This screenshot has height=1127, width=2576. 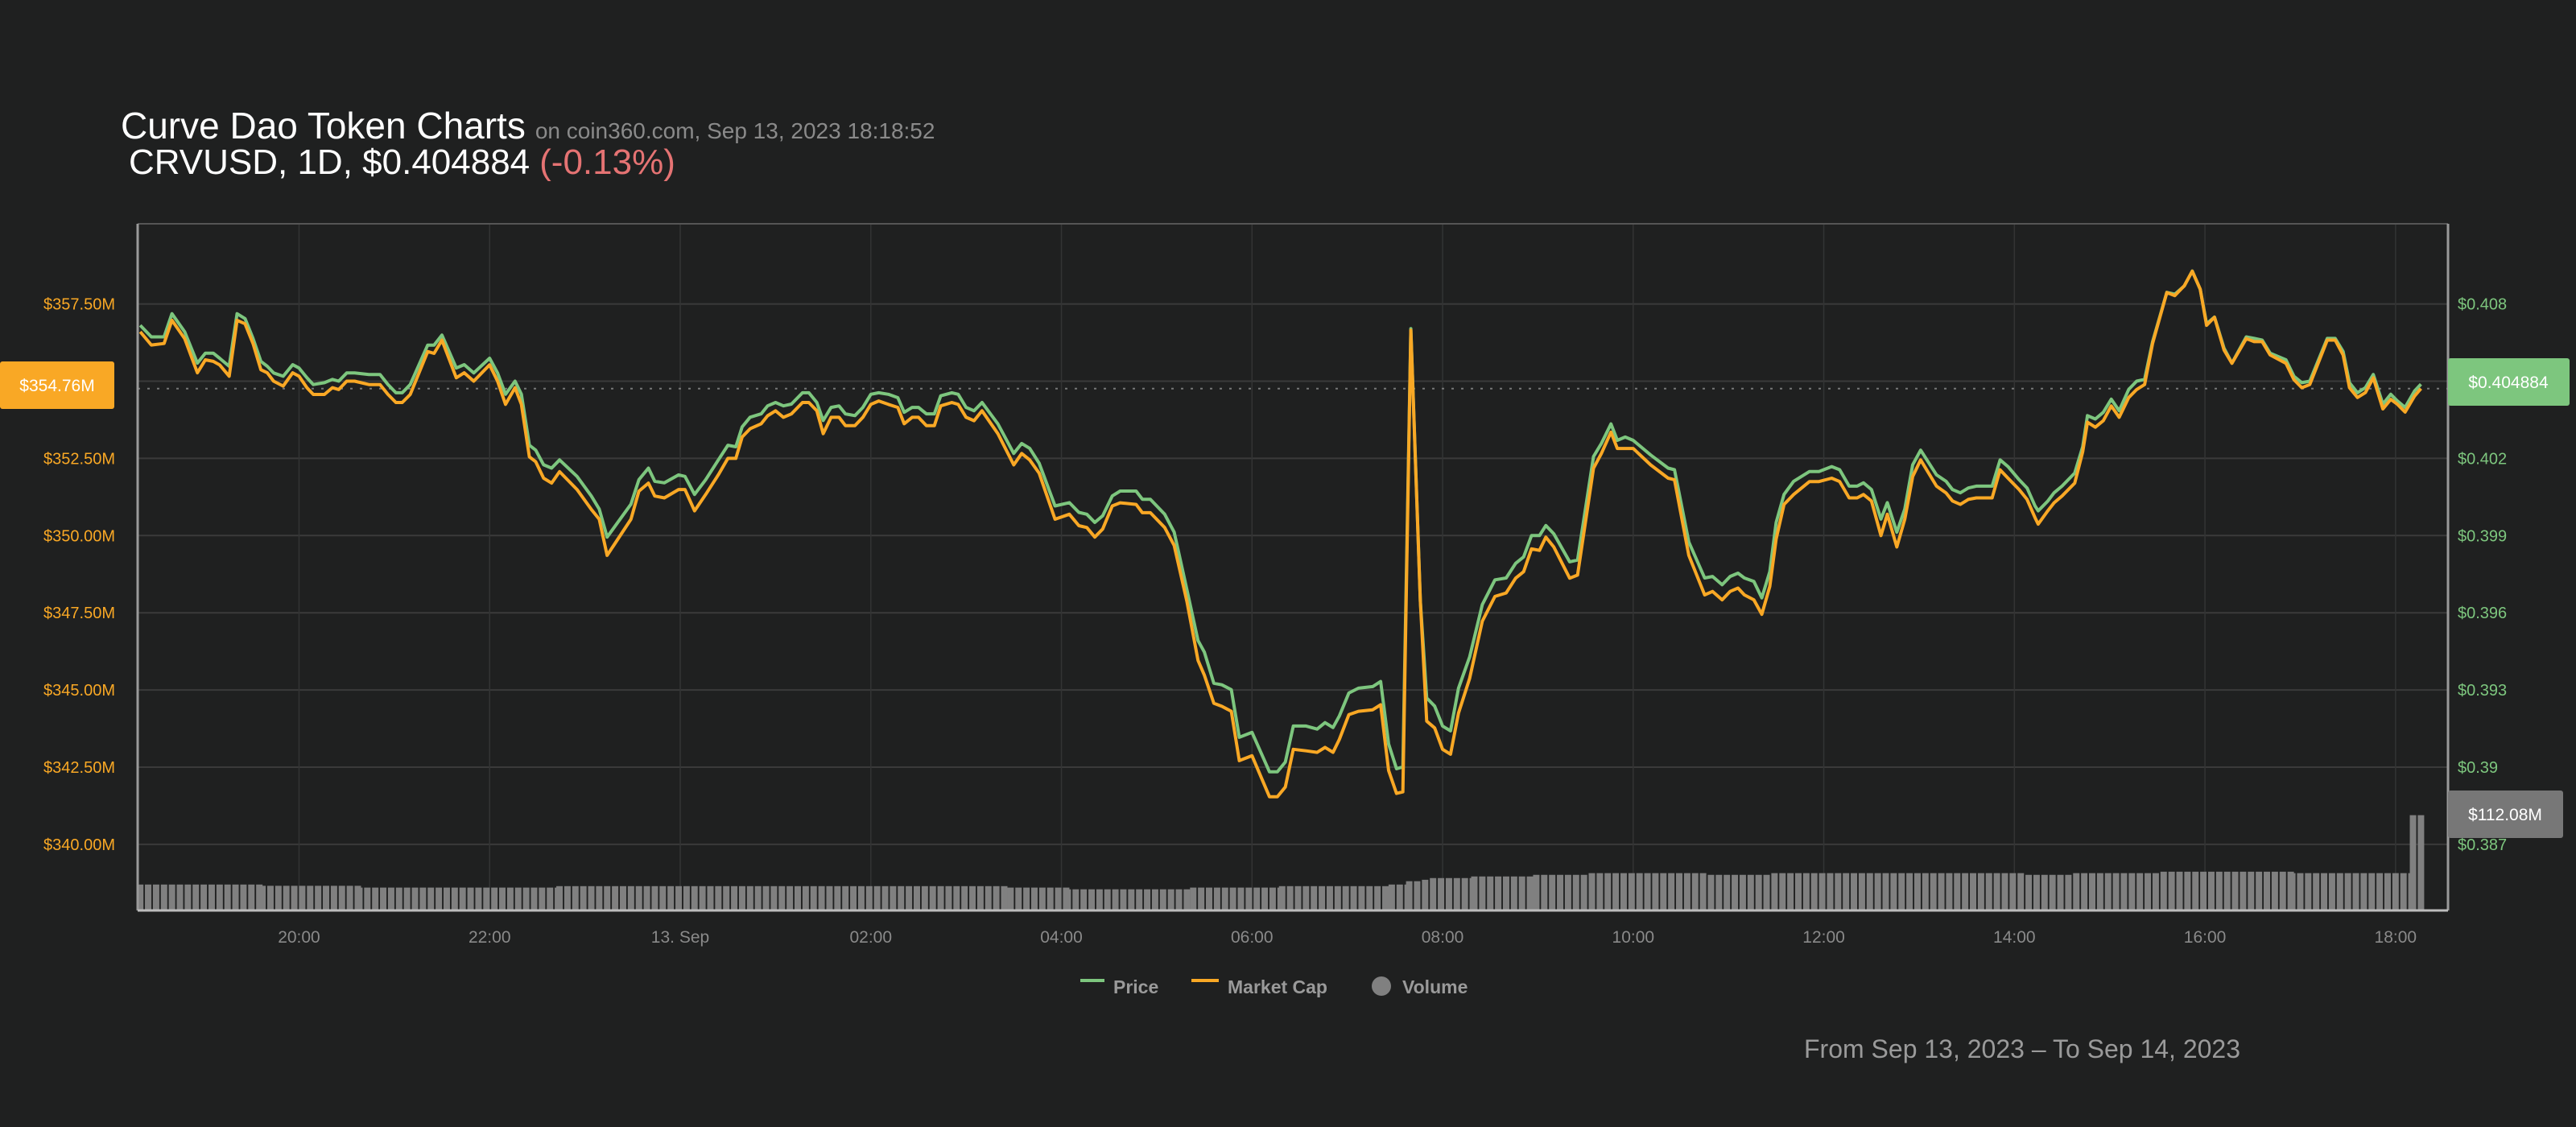 What do you see at coordinates (1420, 986) in the screenshot?
I see `legend-item-volume: Volume` at bounding box center [1420, 986].